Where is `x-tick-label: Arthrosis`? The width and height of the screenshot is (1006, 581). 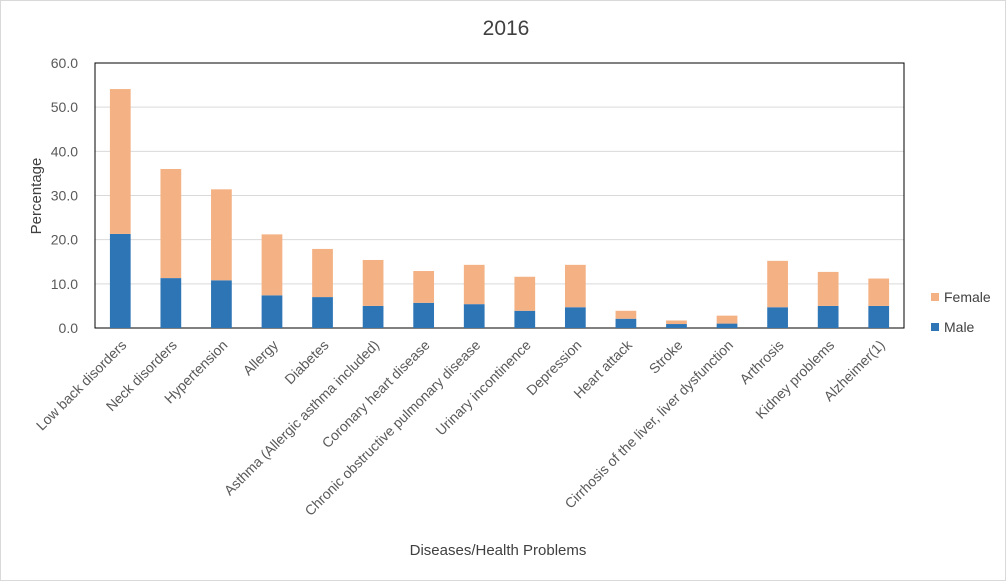 x-tick-label: Arthrosis is located at coordinates (761, 362).